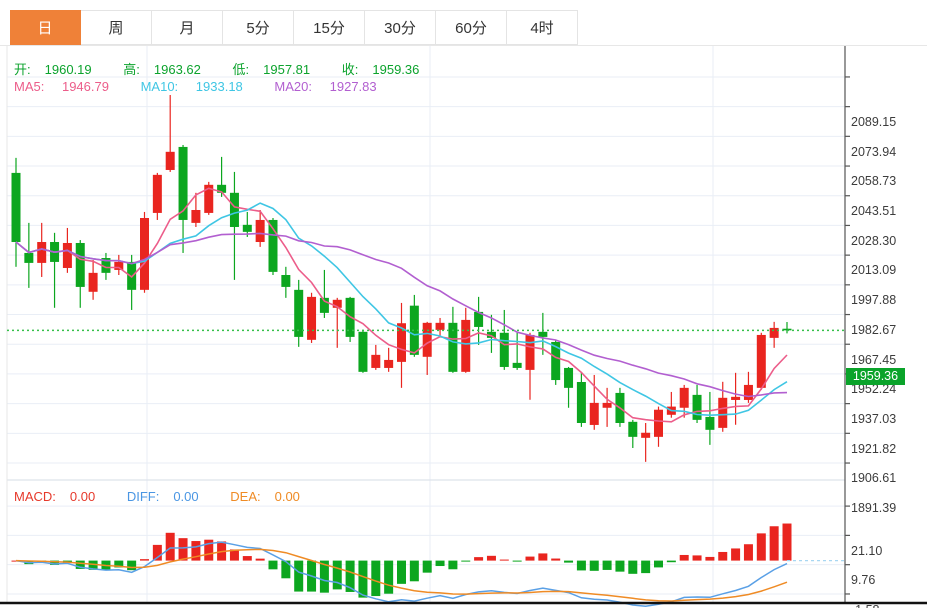 The height and width of the screenshot is (608, 927). Describe the element at coordinates (159, 86) in the screenshot. I see `ma10-label: MA10:` at that location.